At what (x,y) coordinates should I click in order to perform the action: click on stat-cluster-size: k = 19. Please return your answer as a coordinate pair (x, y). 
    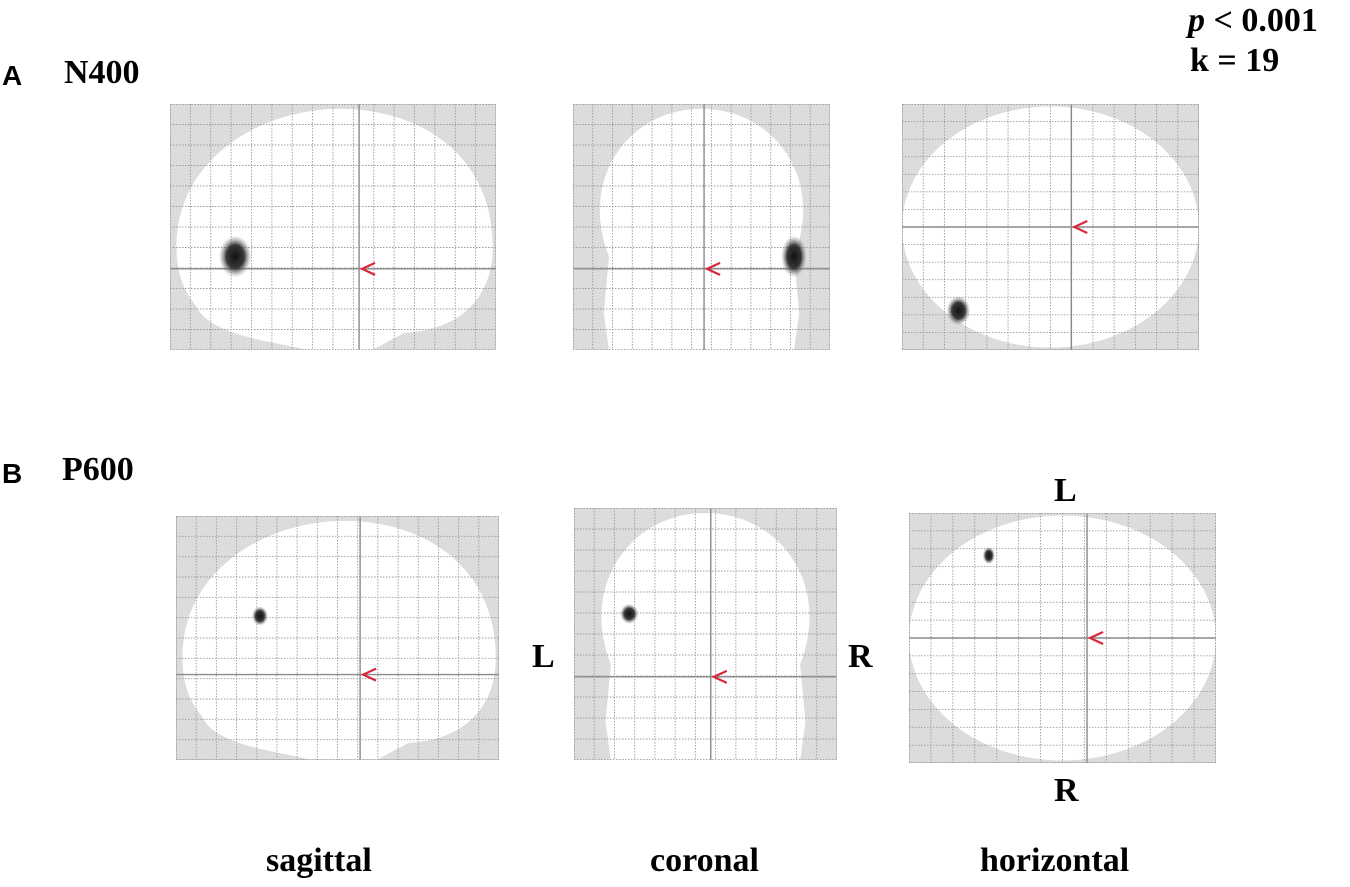
    Looking at the image, I should click on (1235, 60).